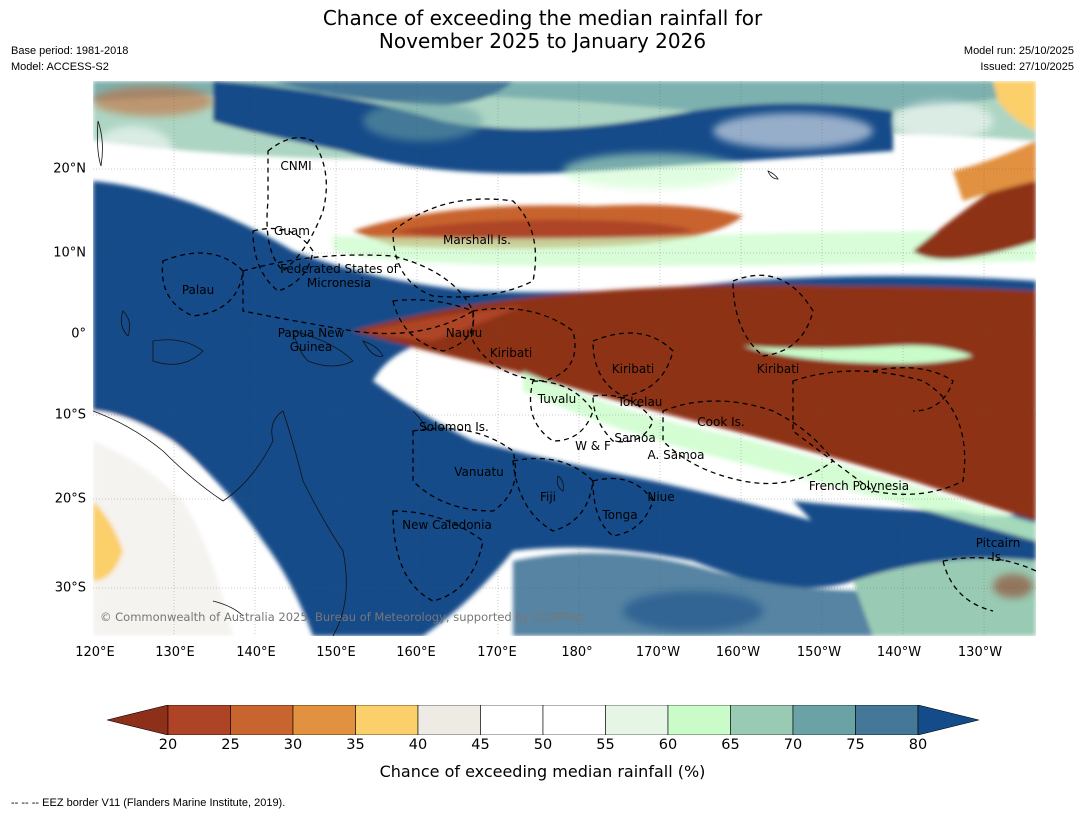 The height and width of the screenshot is (816, 1085). I want to click on region-label-kiribati-west: Kiribati, so click(511, 353).